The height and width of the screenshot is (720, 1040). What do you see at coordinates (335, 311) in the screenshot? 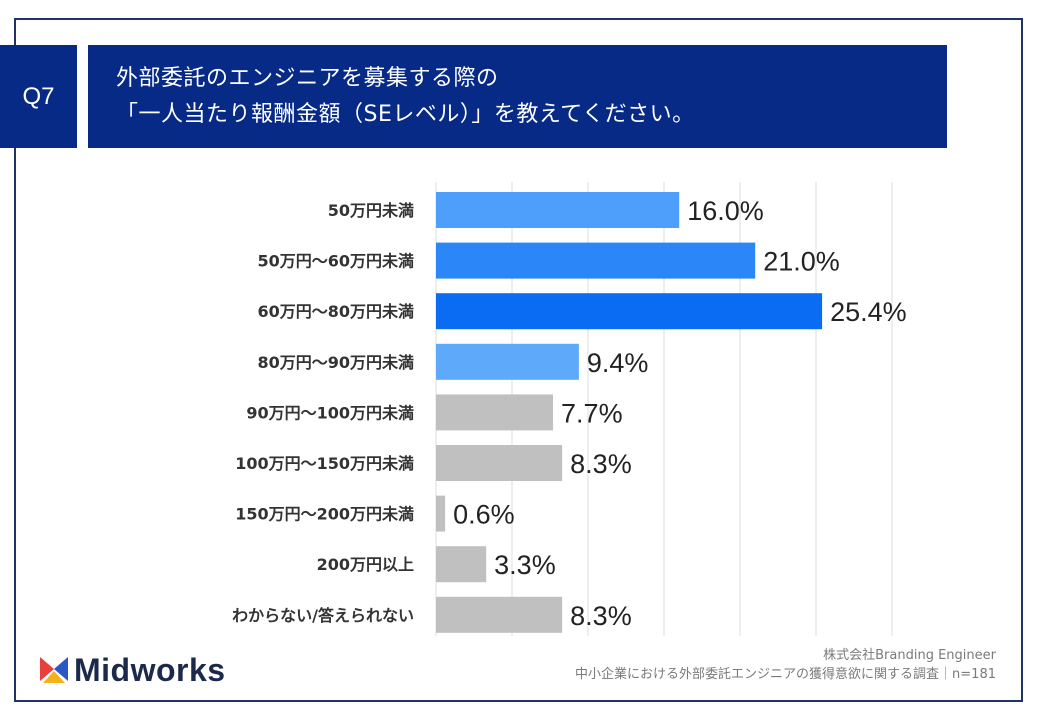
I see `category-label: 60万円～80万円未満` at bounding box center [335, 311].